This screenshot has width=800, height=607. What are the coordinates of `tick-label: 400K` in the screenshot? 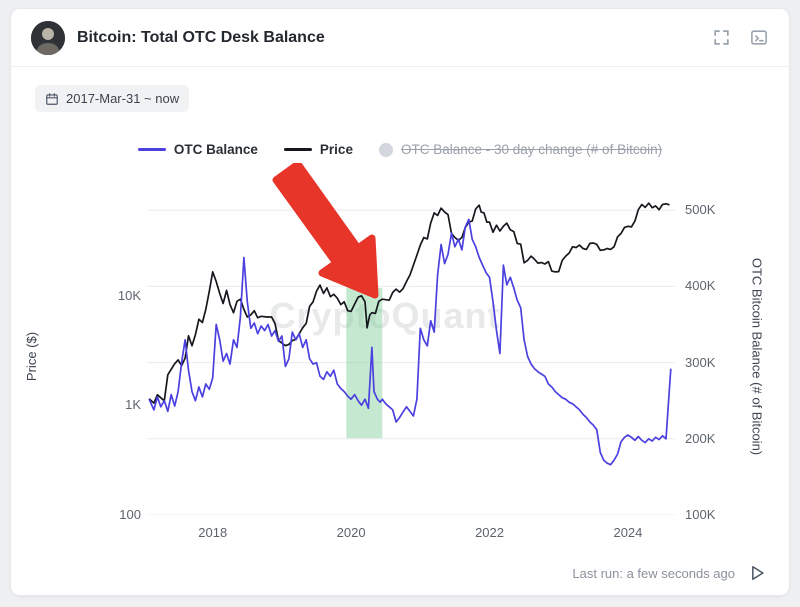 It's located at (700, 286).